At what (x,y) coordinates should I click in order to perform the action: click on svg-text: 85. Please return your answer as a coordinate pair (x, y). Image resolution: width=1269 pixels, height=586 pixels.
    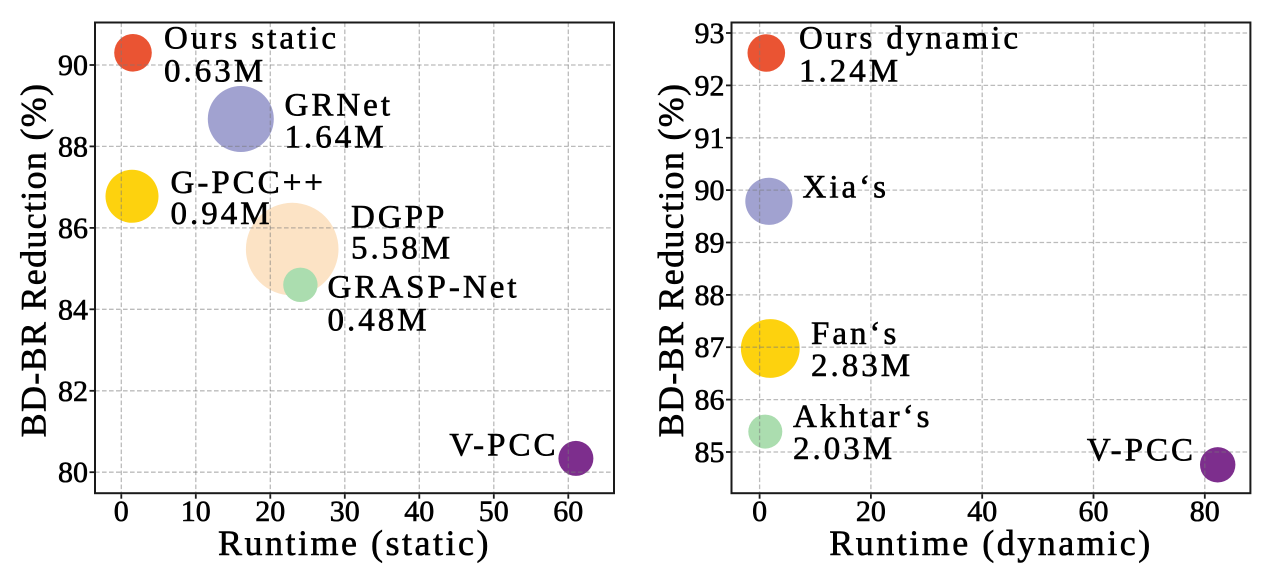
    Looking at the image, I should click on (710, 452).